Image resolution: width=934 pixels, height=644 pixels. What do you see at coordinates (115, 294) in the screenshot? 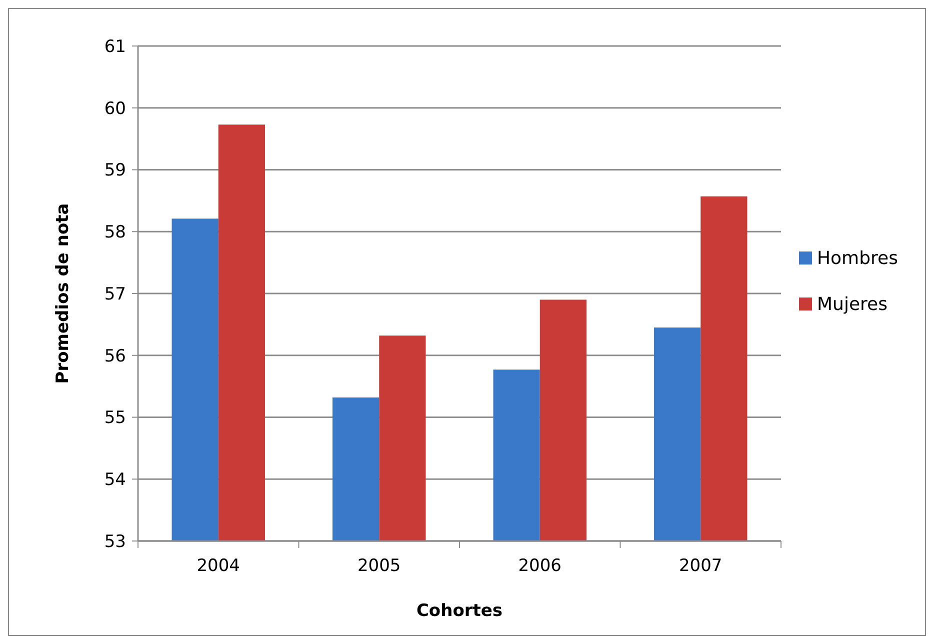
I see `y-tick-label: 57` at bounding box center [115, 294].